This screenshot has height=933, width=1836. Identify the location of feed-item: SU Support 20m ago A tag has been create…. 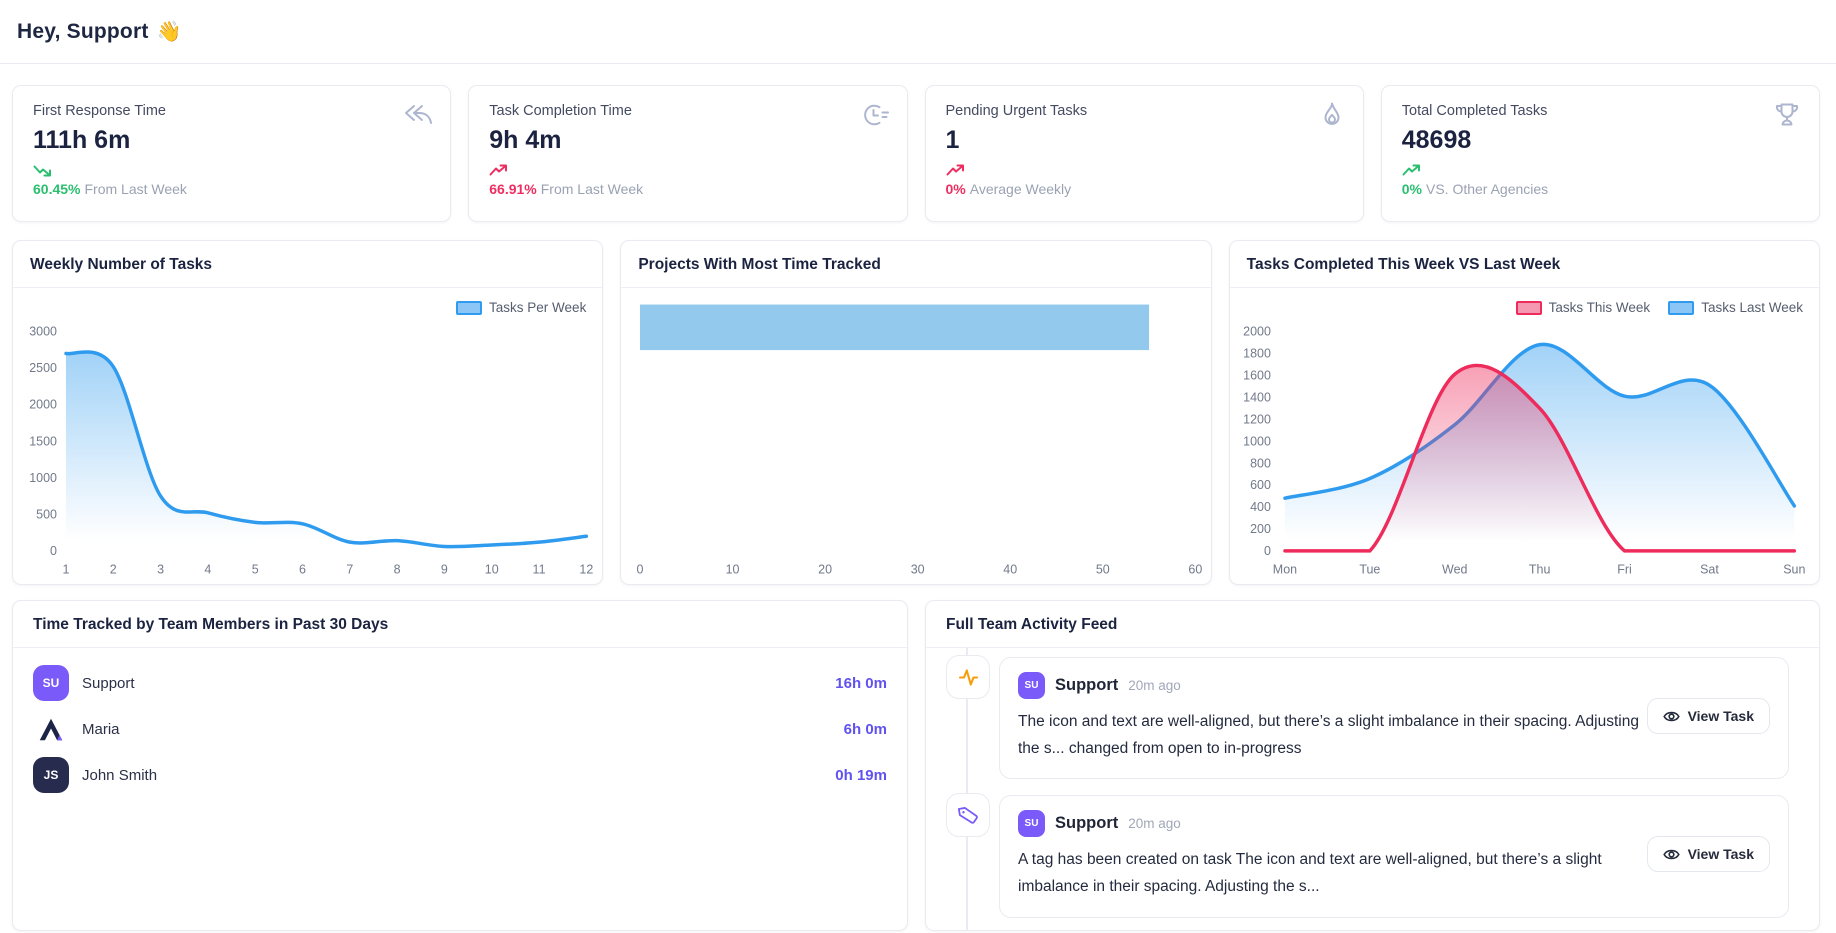
(1367, 855).